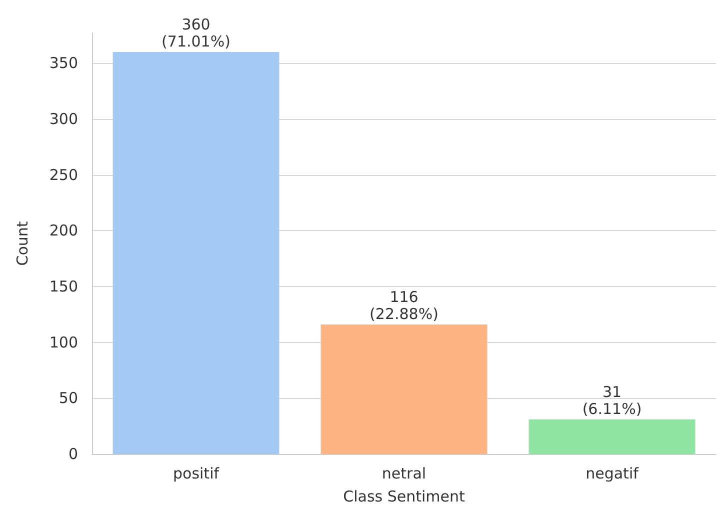 Image resolution: width=717 pixels, height=513 pixels. Describe the element at coordinates (196, 32) in the screenshot. I see `data-label: 360 (71.01%)` at that location.